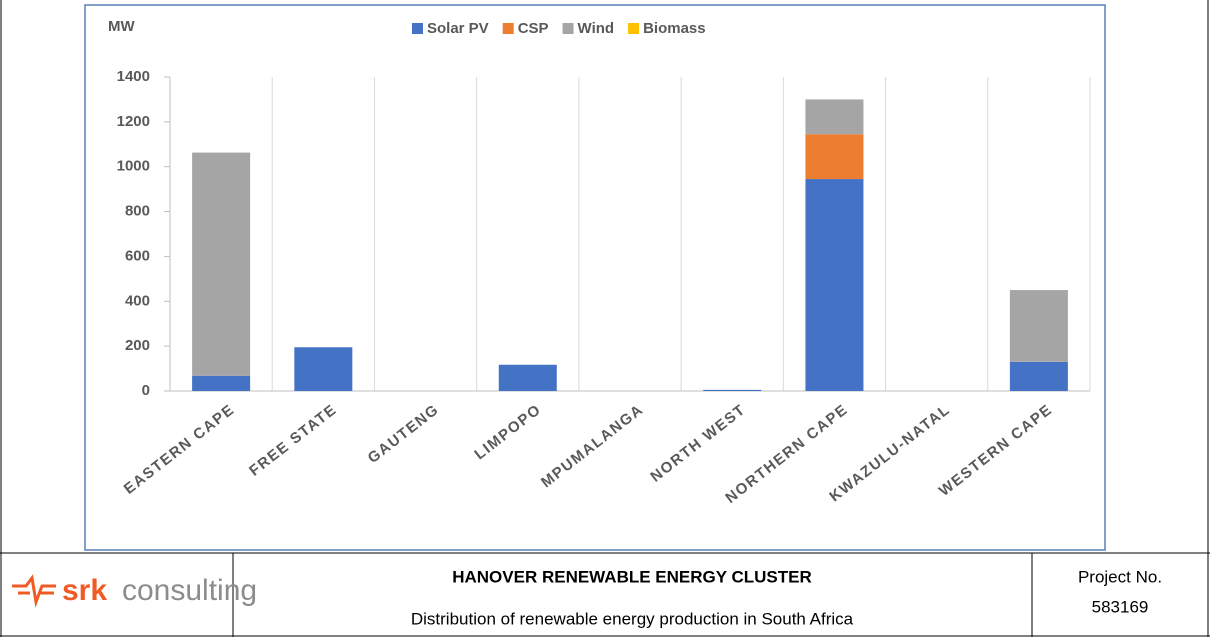 Image resolution: width=1210 pixels, height=637 pixels. Describe the element at coordinates (996, 450) in the screenshot. I see `x-tick-label: WESTERN CAPE` at that location.